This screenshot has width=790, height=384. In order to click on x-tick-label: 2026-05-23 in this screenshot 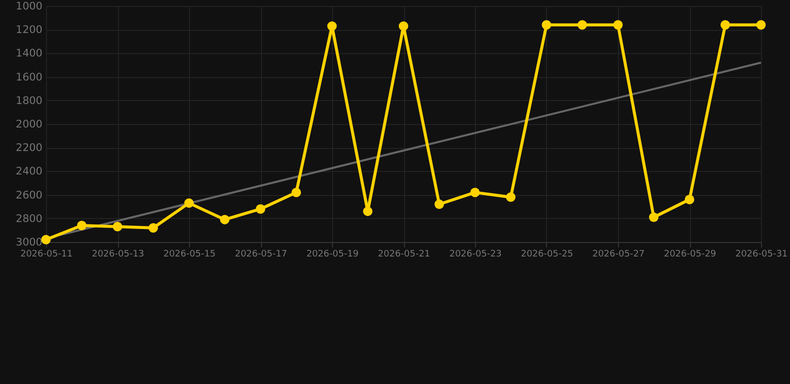, I will do `click(475, 255)`.